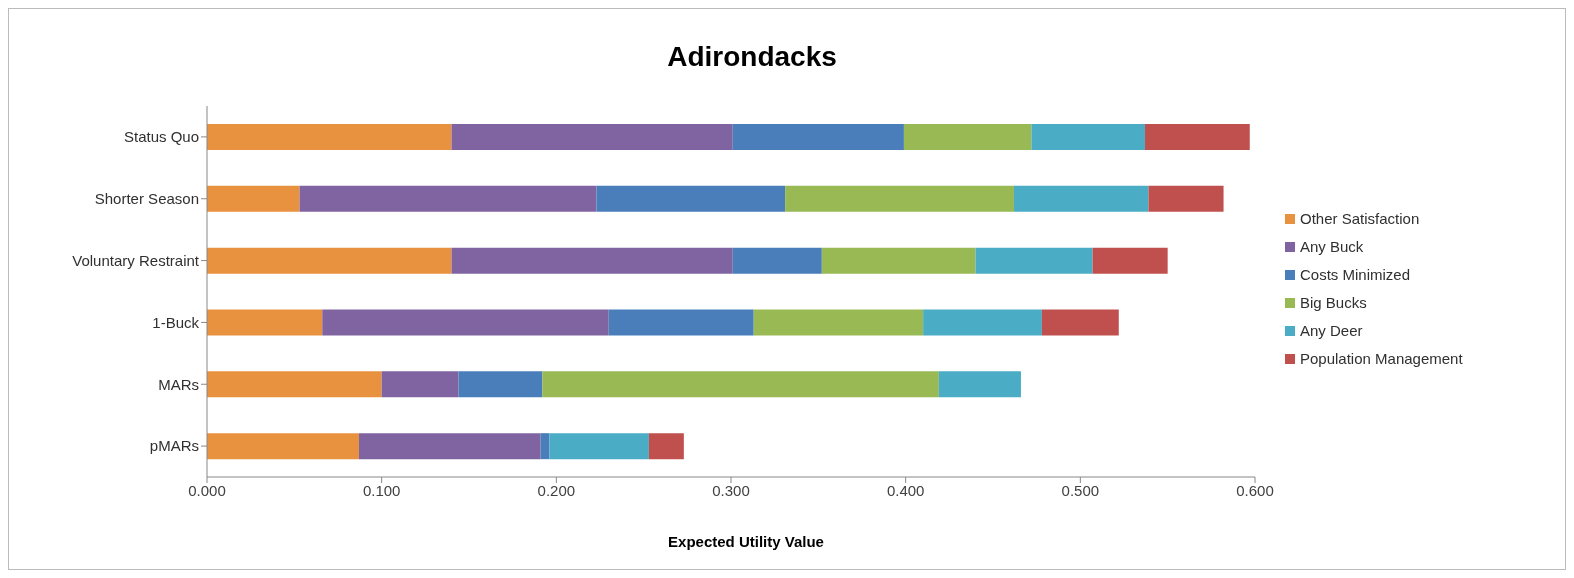 The height and width of the screenshot is (578, 1574). What do you see at coordinates (136, 260) in the screenshot?
I see `y-tick-label: Voluntary Restraint` at bounding box center [136, 260].